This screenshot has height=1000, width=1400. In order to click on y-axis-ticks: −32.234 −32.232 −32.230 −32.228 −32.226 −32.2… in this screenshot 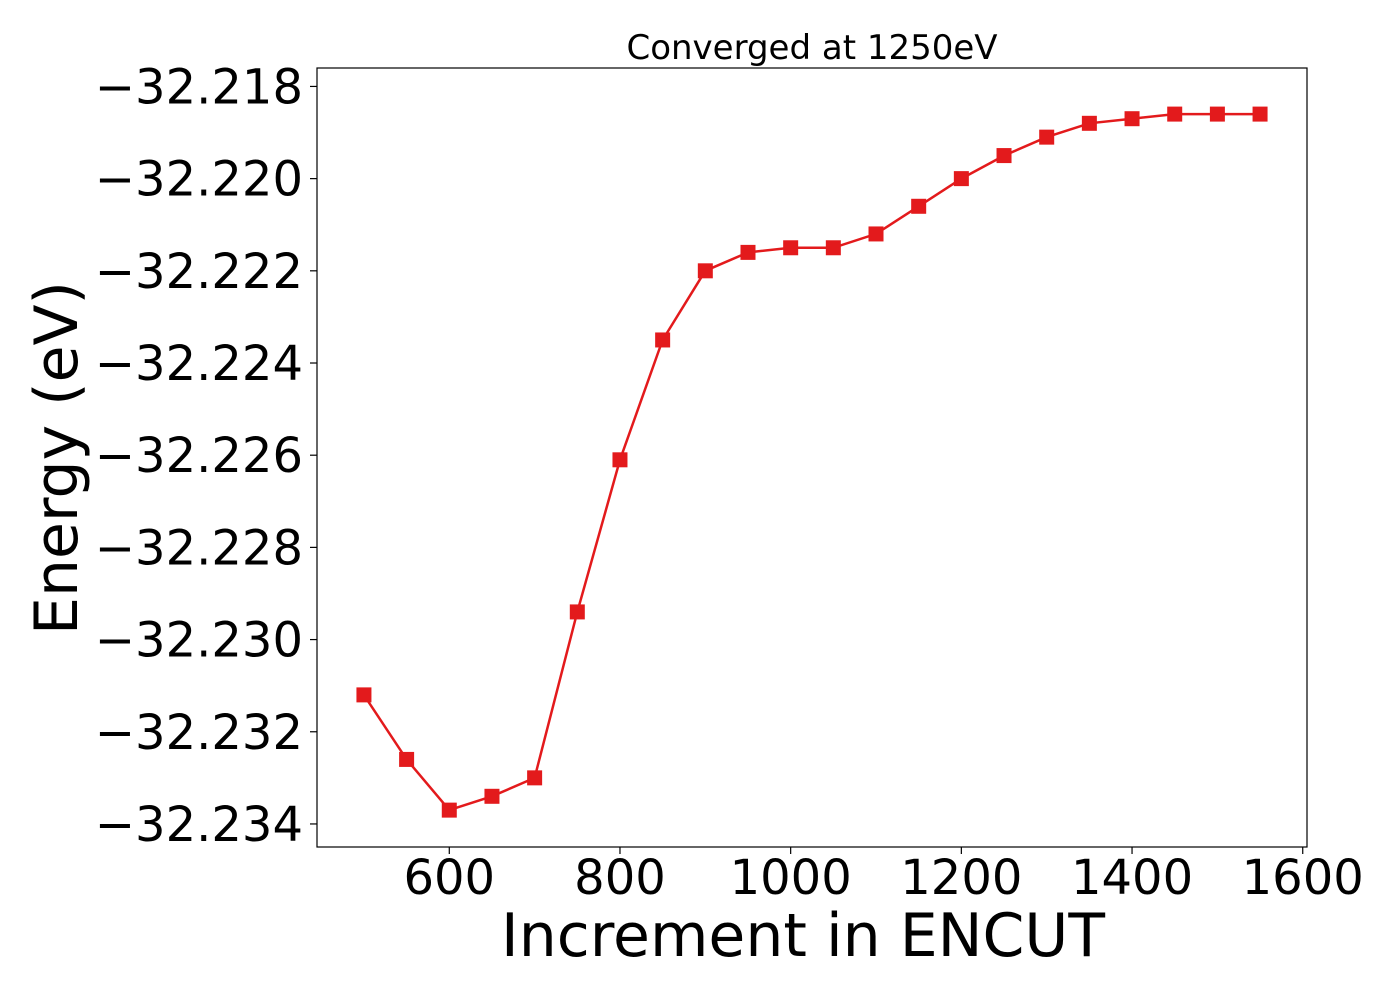, I will do `click(206, 456)`.